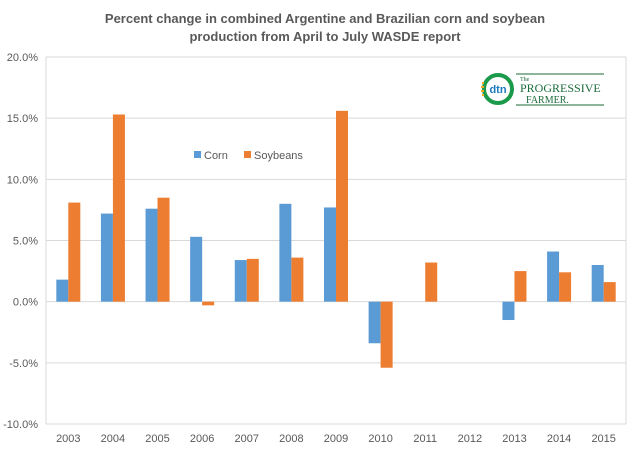  What do you see at coordinates (565, 287) in the screenshot?
I see `bar-soybeans-2014` at bounding box center [565, 287].